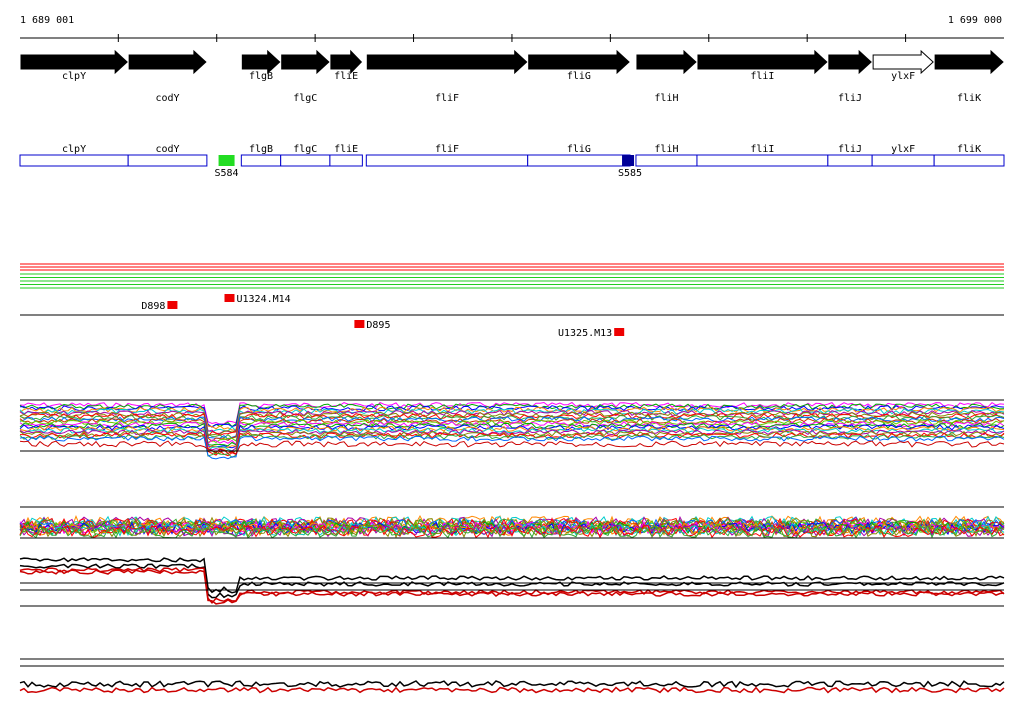 The width and height of the screenshot is (1024, 714). What do you see at coordinates (512, 690) in the screenshot?
I see `bottom-profile-red` at bounding box center [512, 690].